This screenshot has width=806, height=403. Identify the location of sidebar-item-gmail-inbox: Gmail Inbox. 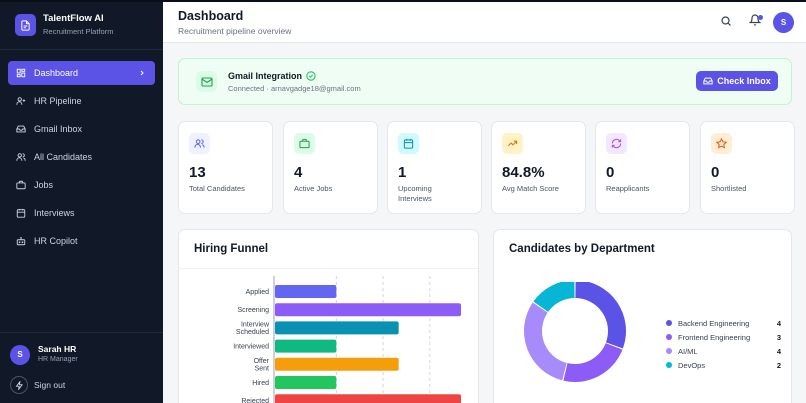
(81, 129).